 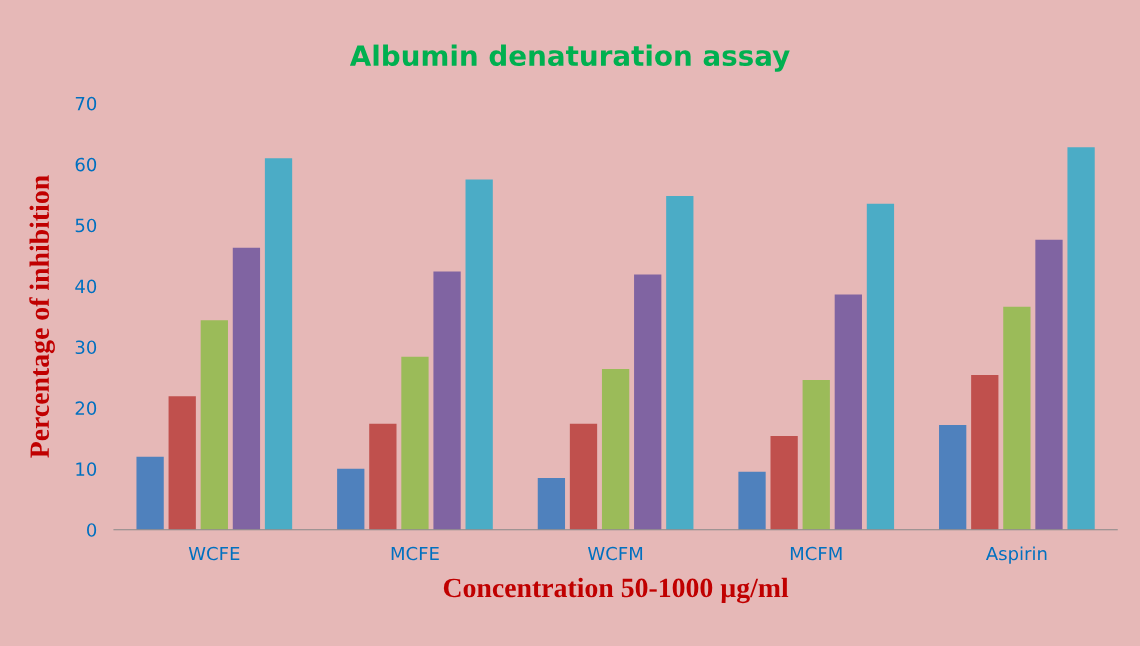 What do you see at coordinates (92, 530) in the screenshot?
I see `y-tick-label: 0` at bounding box center [92, 530].